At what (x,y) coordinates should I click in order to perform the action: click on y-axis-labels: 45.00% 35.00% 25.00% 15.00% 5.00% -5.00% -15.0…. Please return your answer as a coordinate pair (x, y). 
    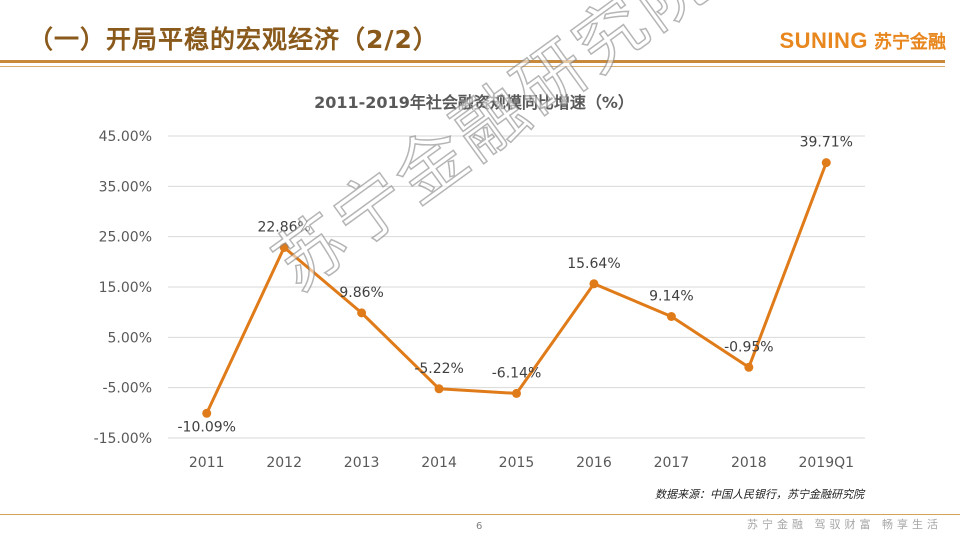
    Looking at the image, I should click on (123, 288).